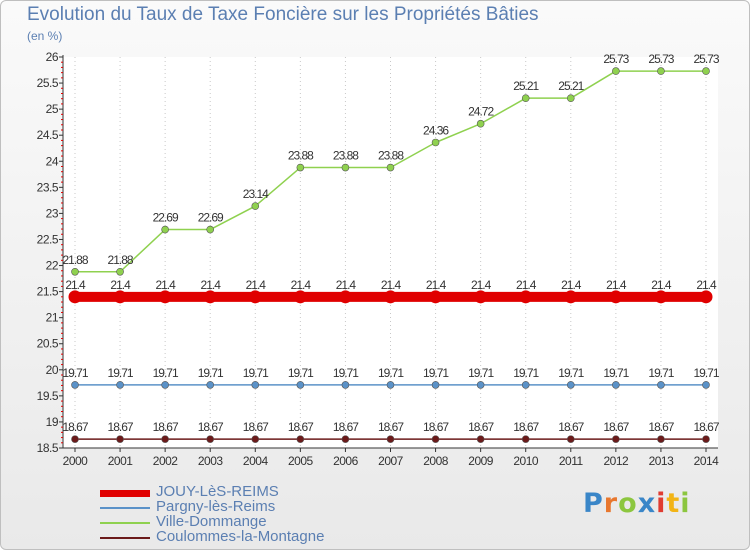 The height and width of the screenshot is (550, 750). Describe the element at coordinates (240, 536) in the screenshot. I see `legend-label: Coulommes-la-Montagne` at that location.